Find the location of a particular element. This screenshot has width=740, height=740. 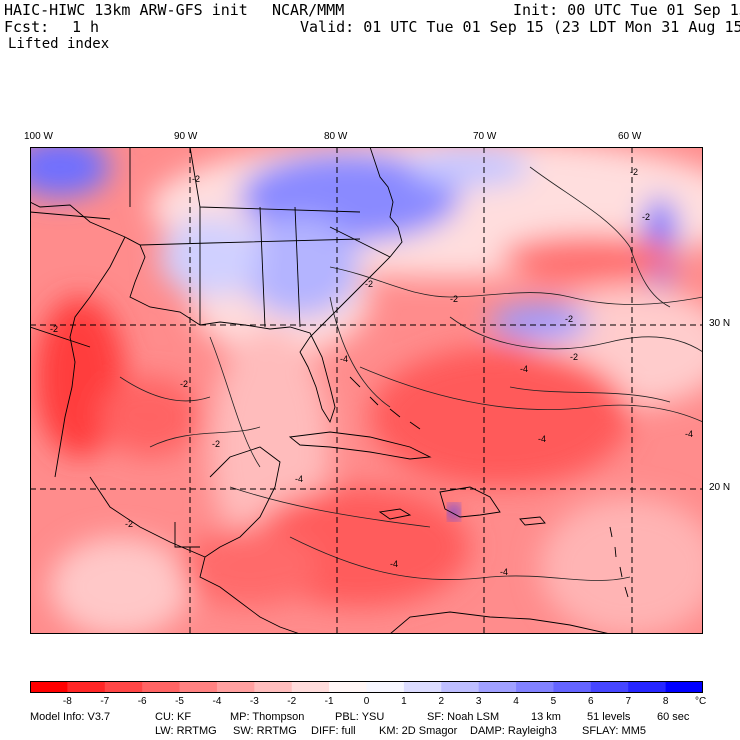

colorbar-tick-label: -6 is located at coordinates (142, 701).